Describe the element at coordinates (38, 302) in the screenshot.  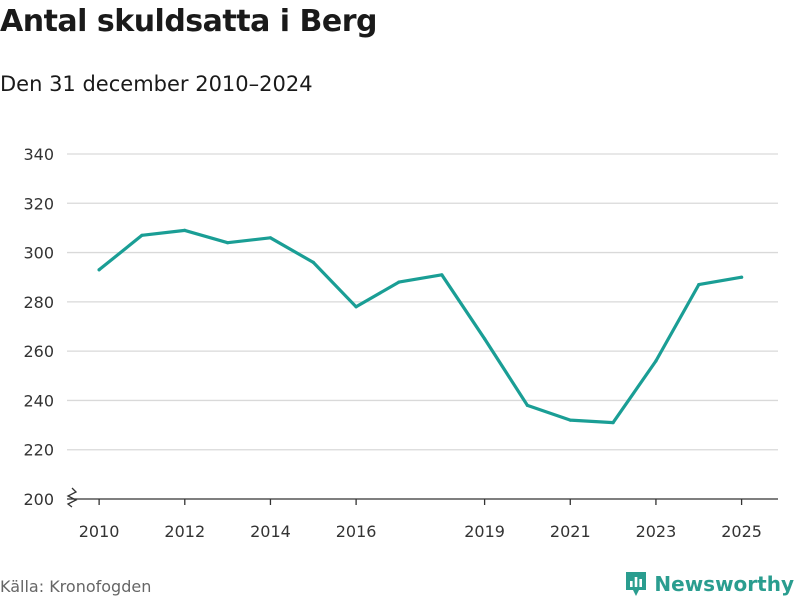
I see `y-tick-label: 280` at that location.